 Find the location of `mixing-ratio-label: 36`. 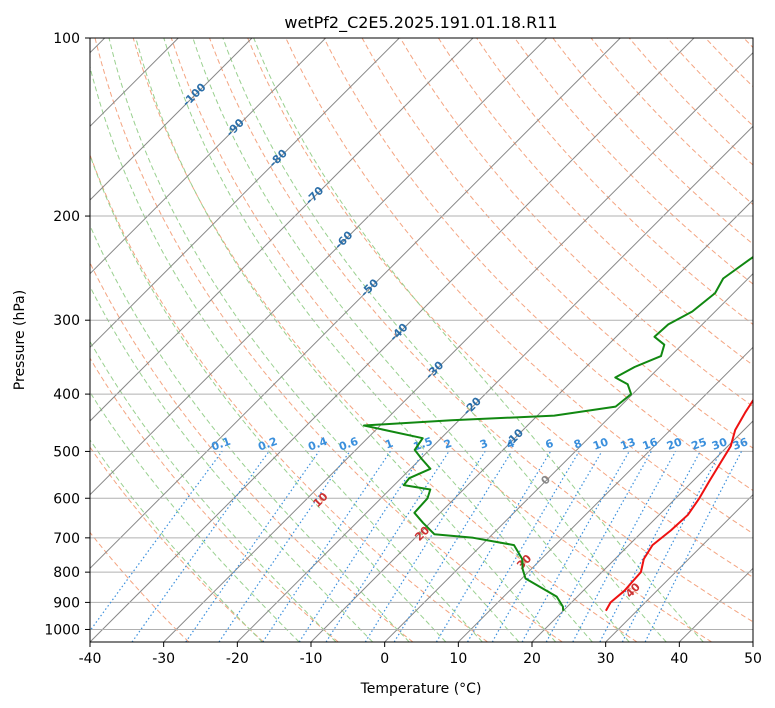

mixing-ratio-label: 36 is located at coordinates (740, 444).